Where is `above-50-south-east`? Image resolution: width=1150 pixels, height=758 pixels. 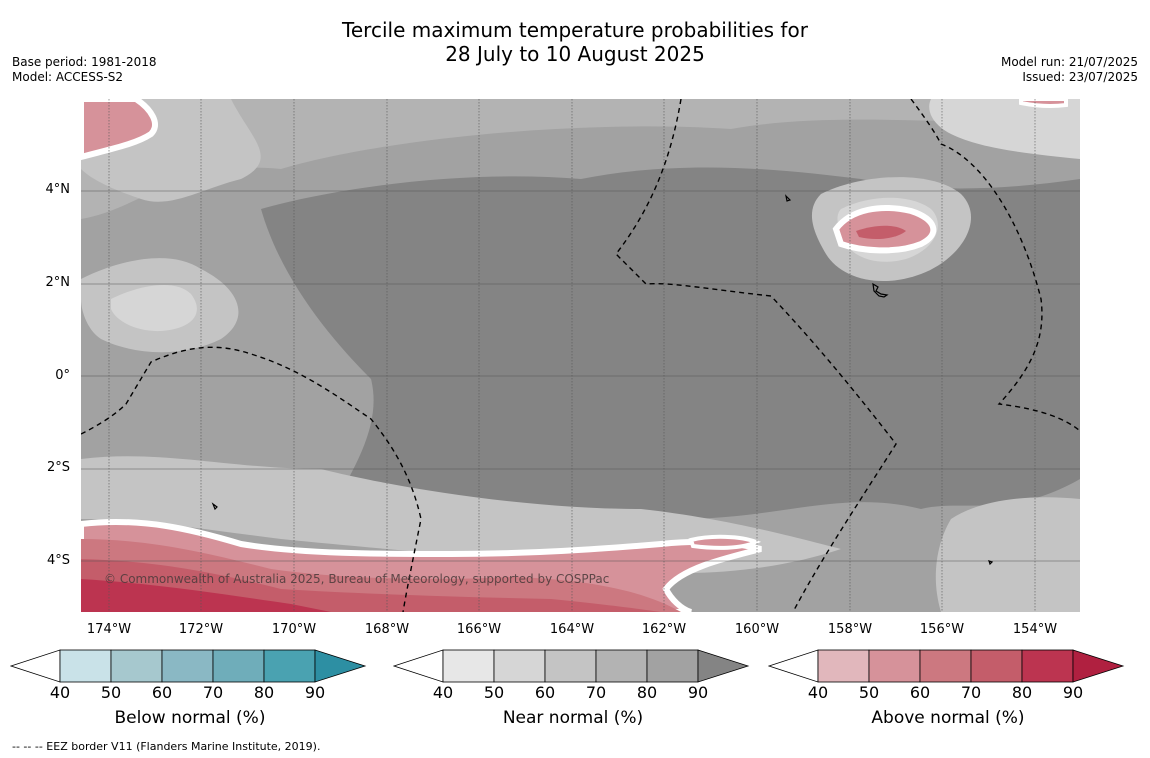
above-50-south-east is located at coordinates (725, 542).